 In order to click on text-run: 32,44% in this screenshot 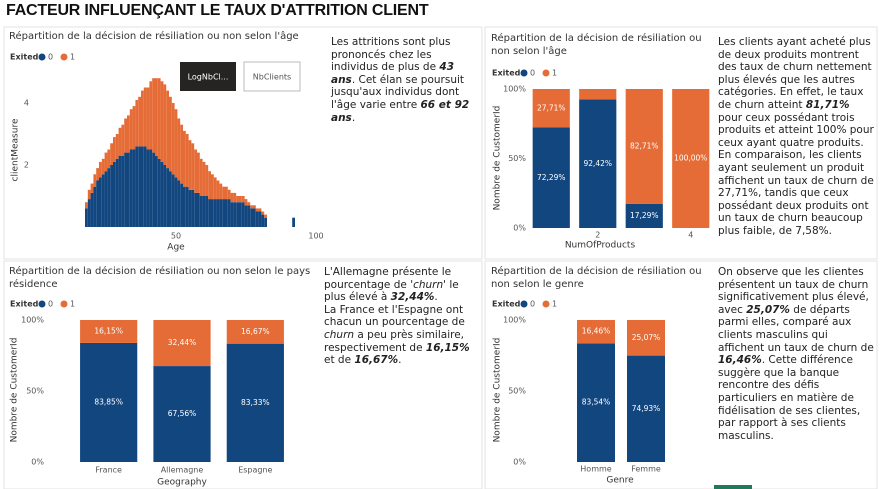, I will do `click(412, 297)`.